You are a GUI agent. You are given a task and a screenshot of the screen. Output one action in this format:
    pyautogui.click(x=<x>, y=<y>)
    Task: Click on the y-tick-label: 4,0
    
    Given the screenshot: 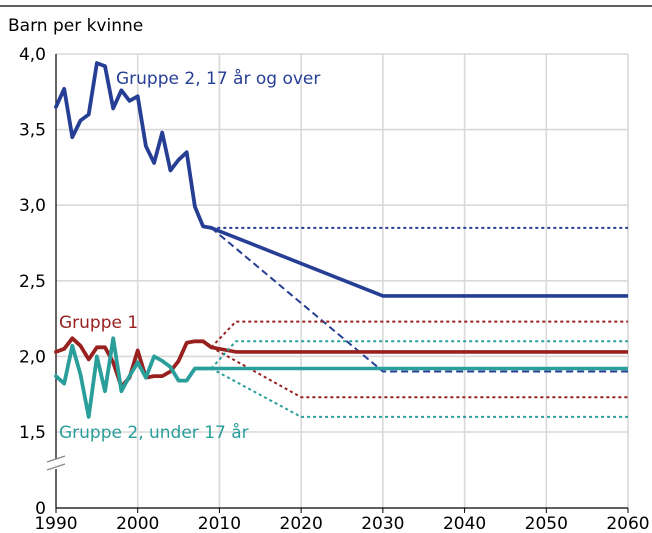 What is the action you would take?
    pyautogui.click(x=32, y=55)
    